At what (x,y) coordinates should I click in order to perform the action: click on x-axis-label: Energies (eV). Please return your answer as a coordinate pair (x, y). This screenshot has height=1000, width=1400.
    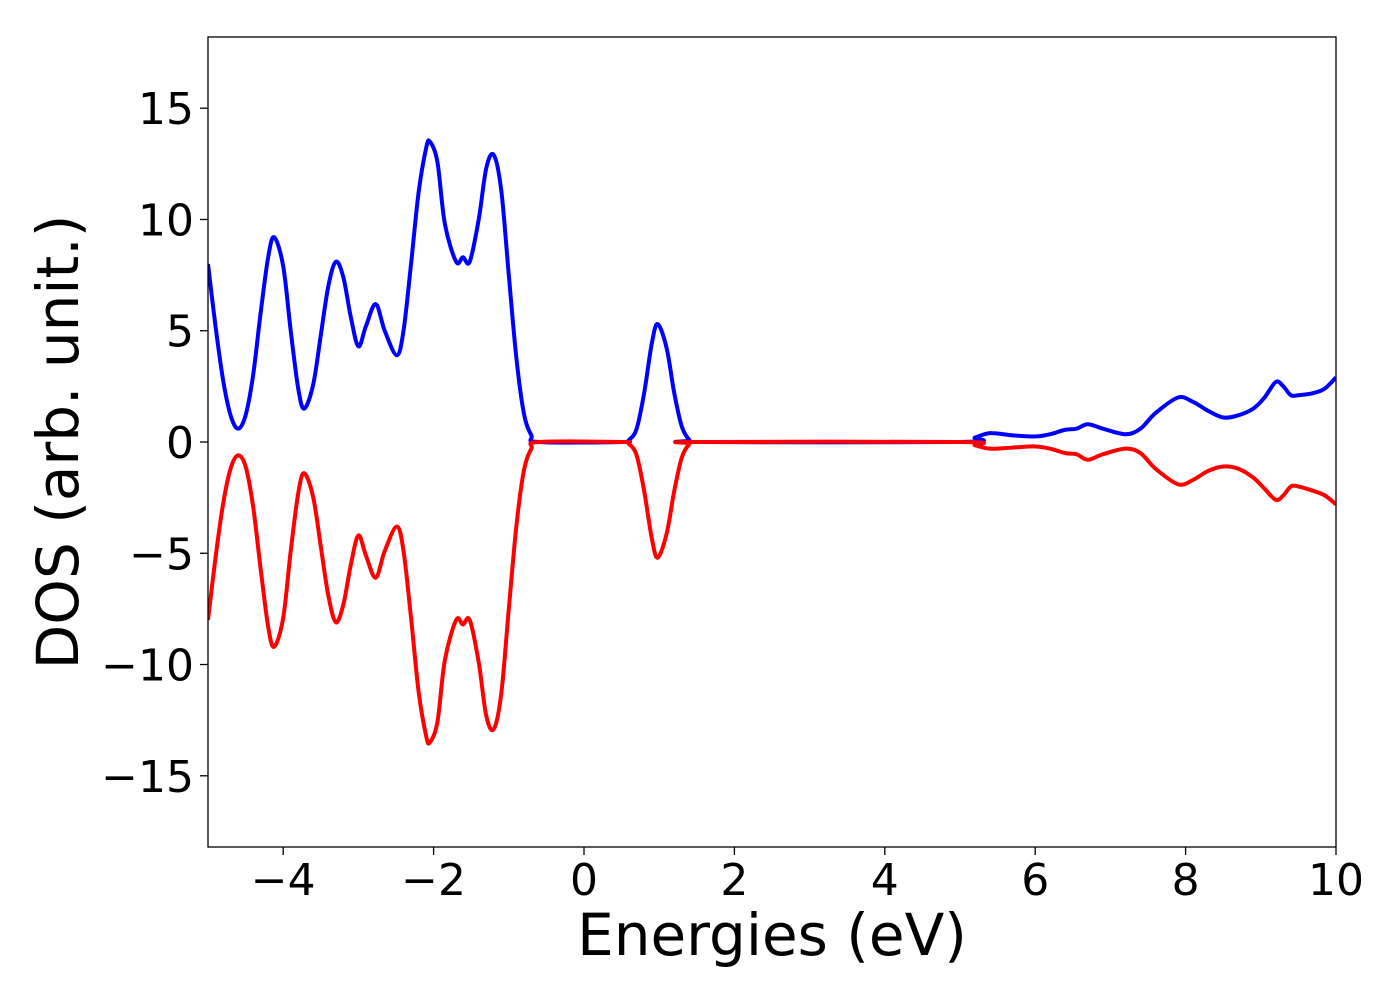
    Looking at the image, I should click on (772, 935).